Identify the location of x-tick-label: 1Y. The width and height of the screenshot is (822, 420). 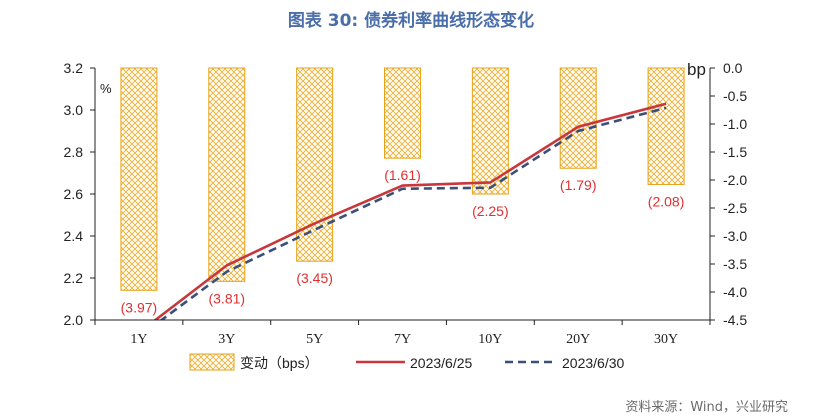
(138, 339).